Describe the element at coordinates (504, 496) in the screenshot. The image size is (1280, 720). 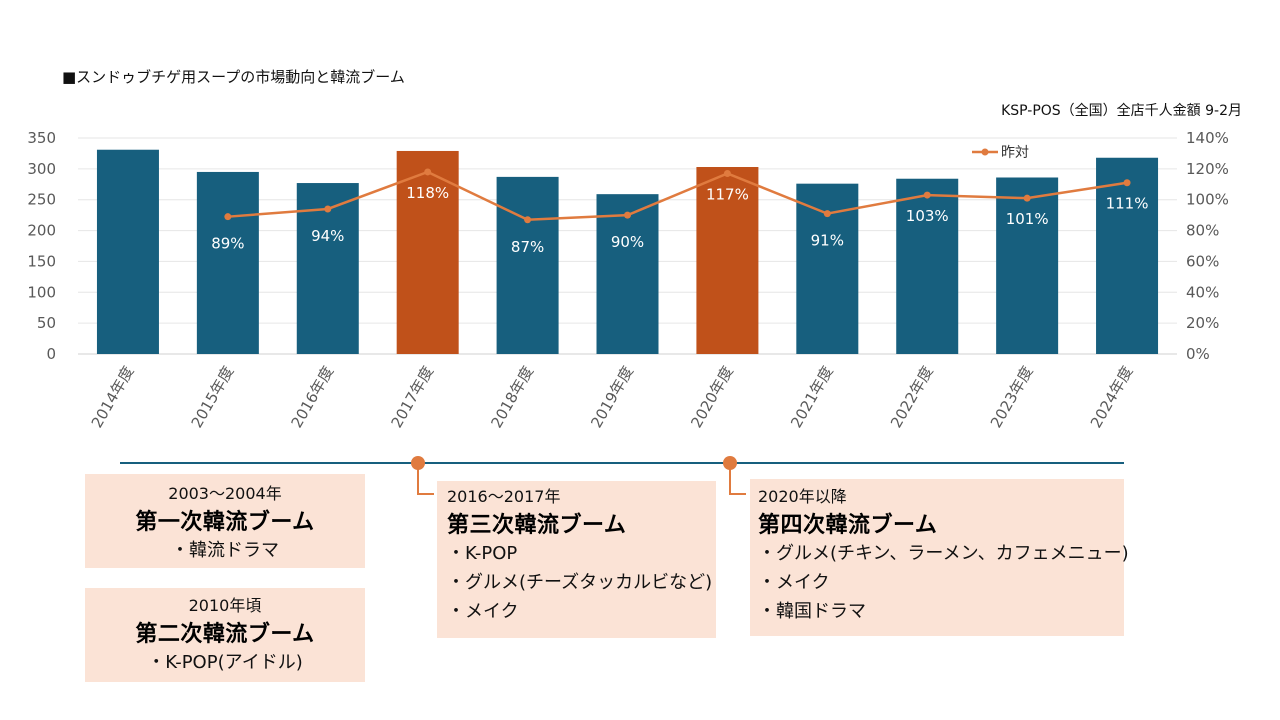
I see `boom-3-period: 2016～2017年` at that location.